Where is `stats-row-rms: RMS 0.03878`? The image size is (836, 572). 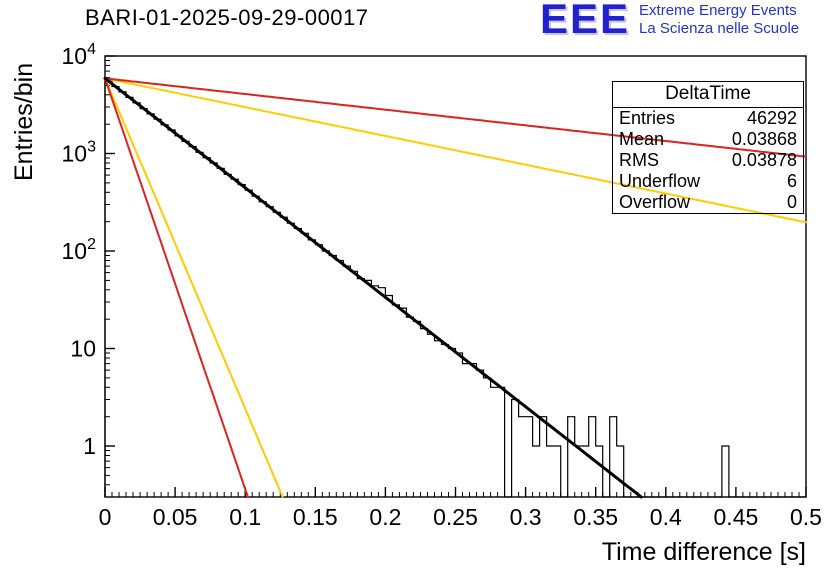 stats-row-rms: RMS 0.03878 is located at coordinates (708, 160).